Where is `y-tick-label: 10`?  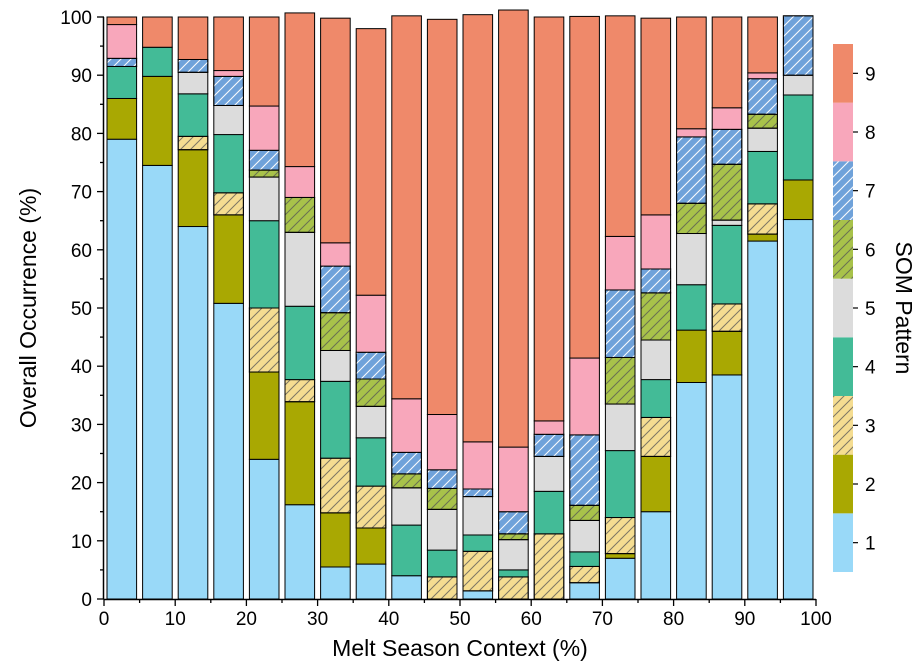
y-tick-label: 10 is located at coordinates (81, 542).